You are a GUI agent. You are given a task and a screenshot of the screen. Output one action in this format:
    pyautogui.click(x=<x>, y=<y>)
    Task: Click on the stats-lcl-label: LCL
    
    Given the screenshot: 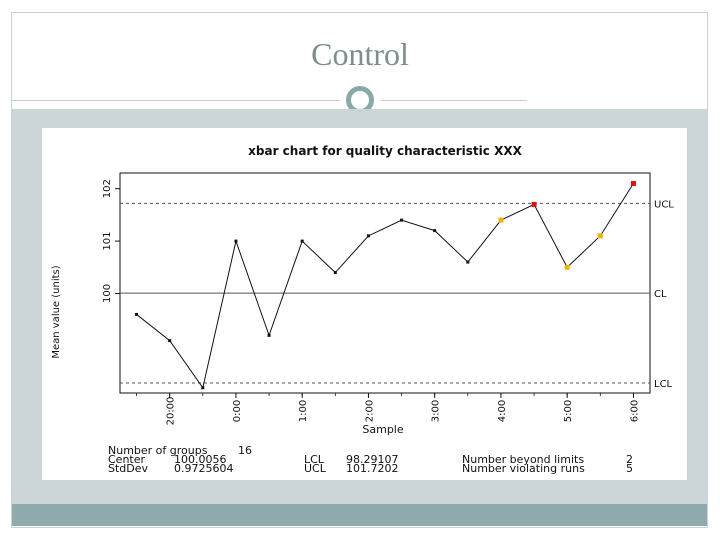 What is the action you would take?
    pyautogui.click(x=314, y=459)
    